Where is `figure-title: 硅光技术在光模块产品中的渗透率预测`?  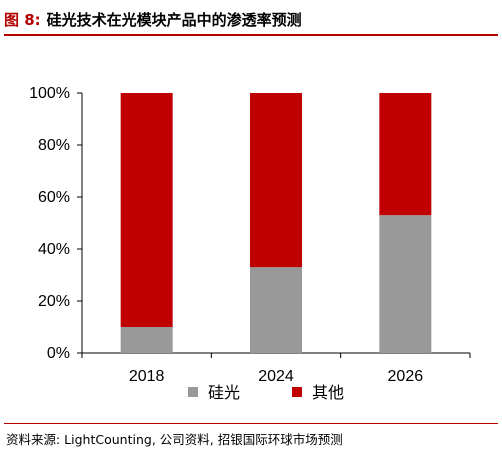 figure-title: 硅光技术在光模块产品中的渗透率预测 is located at coordinates (174, 19).